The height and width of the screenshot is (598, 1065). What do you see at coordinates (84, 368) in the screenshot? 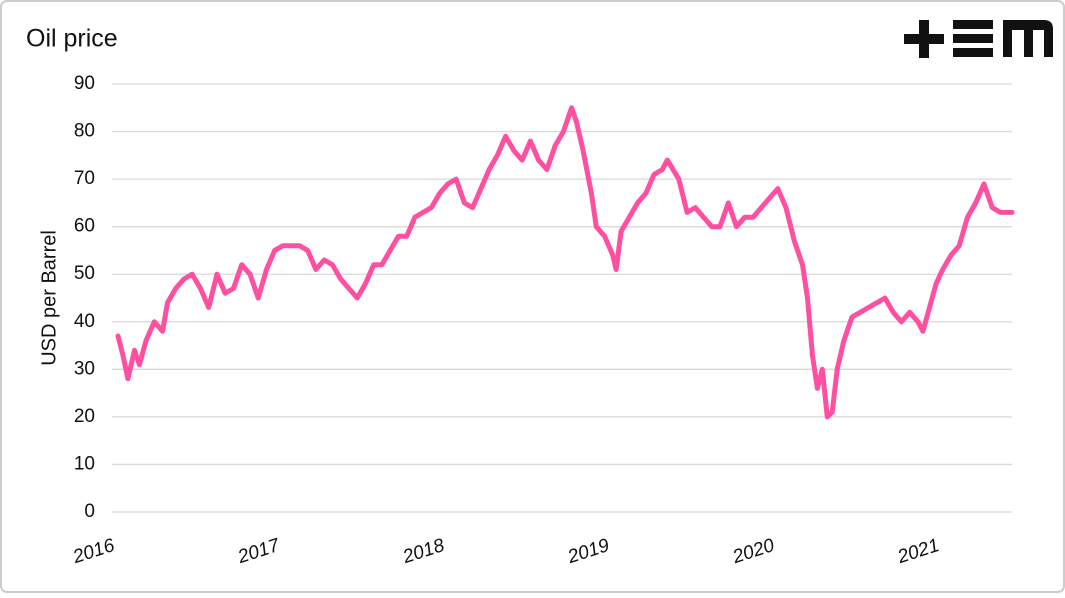
I see `y-tick-label: 30` at bounding box center [84, 368].